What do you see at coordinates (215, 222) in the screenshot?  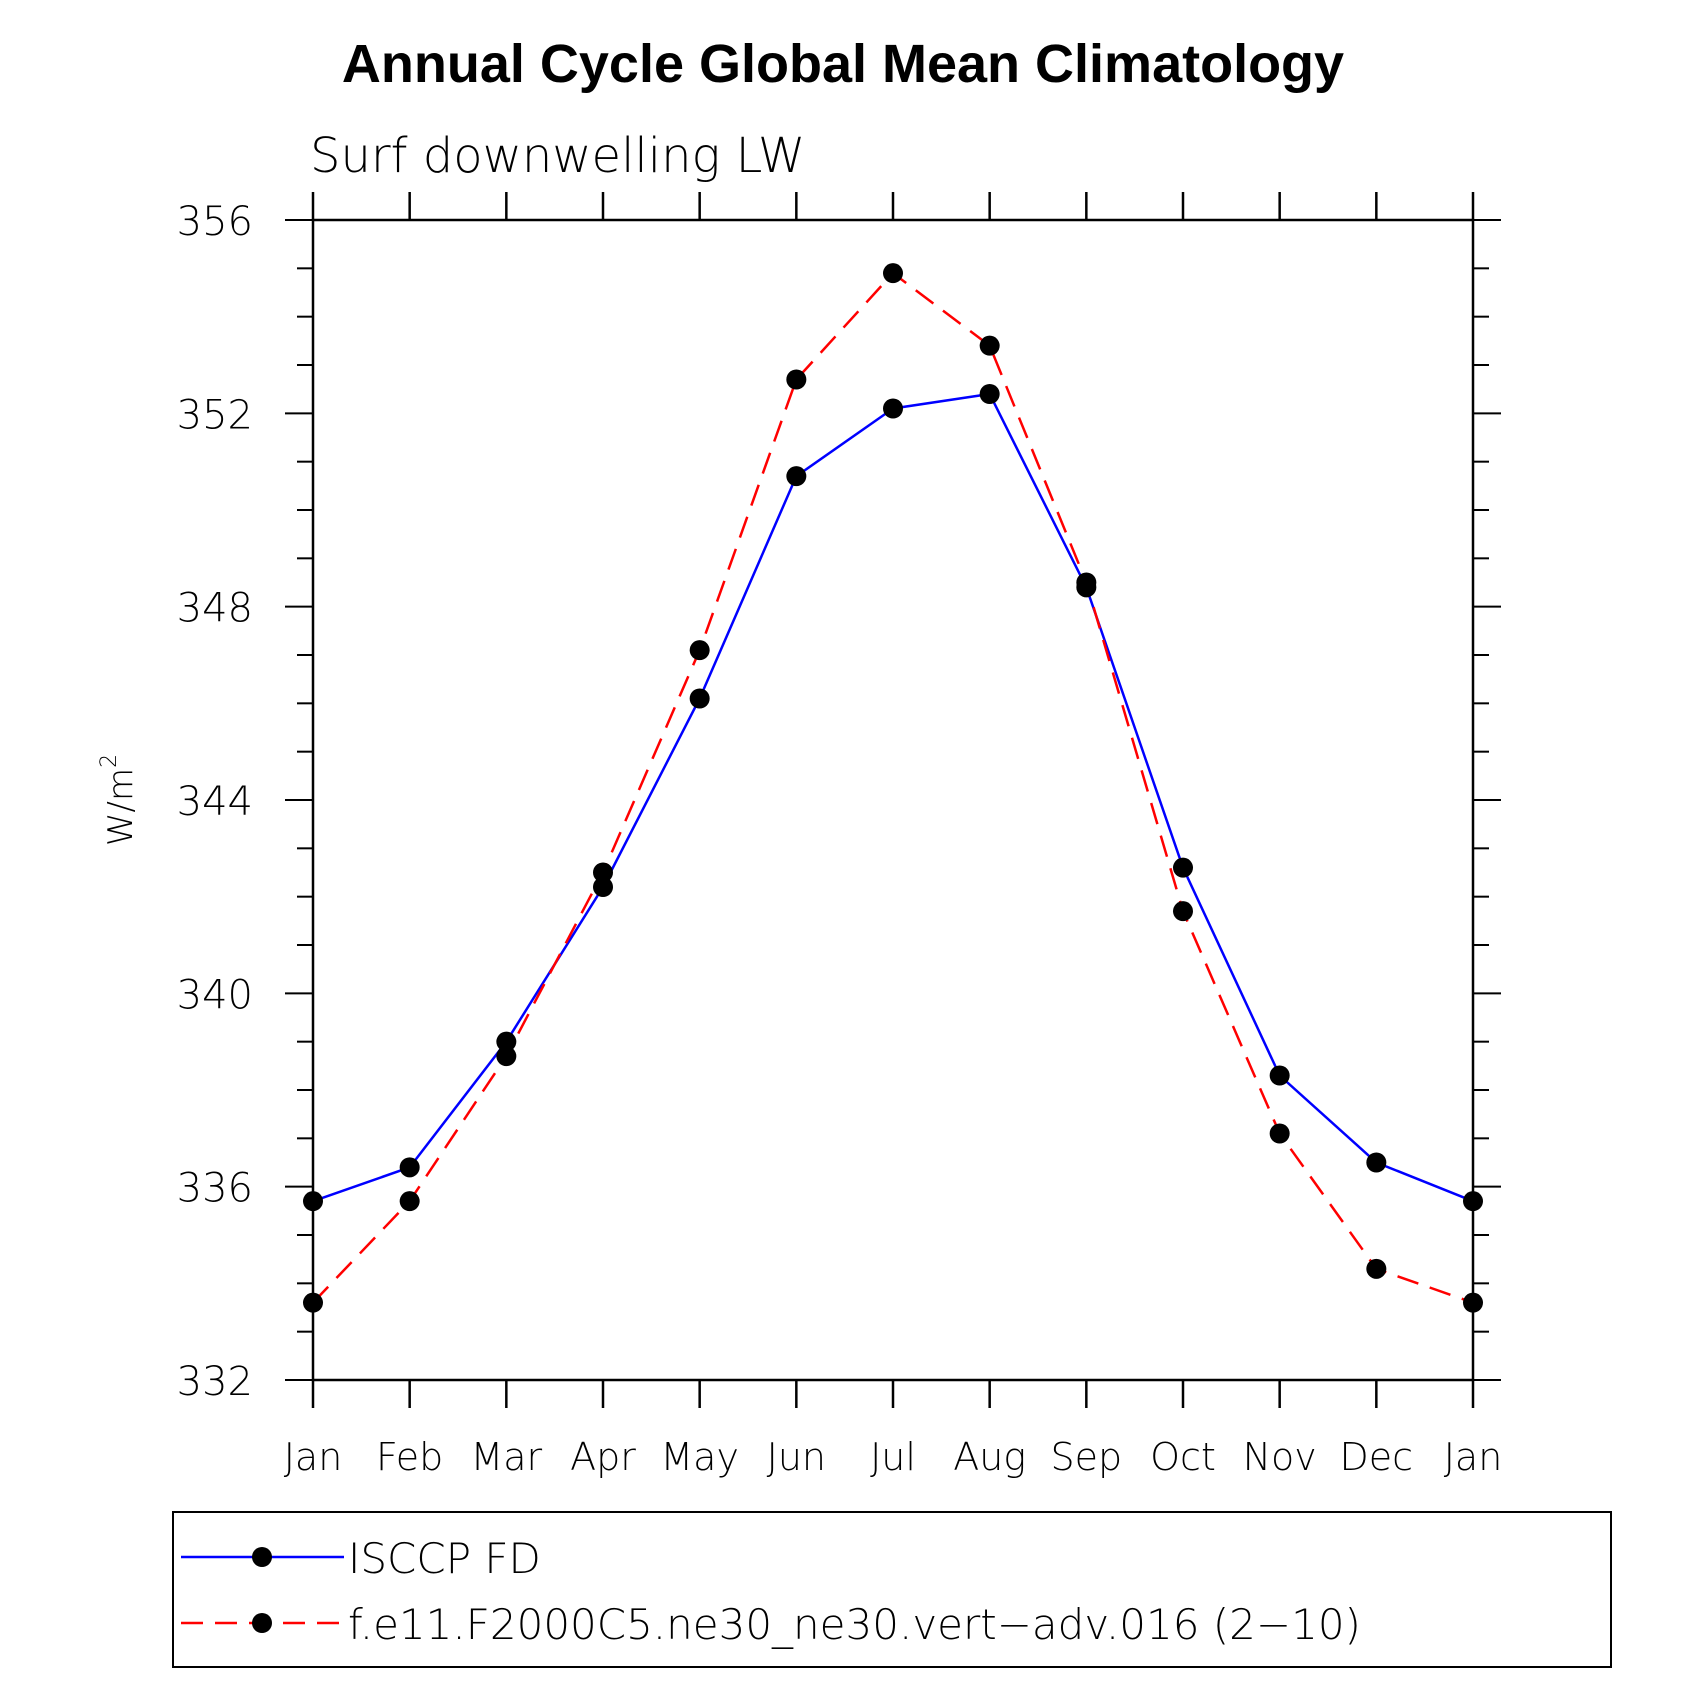 I see `y-tick-label: 356` at bounding box center [215, 222].